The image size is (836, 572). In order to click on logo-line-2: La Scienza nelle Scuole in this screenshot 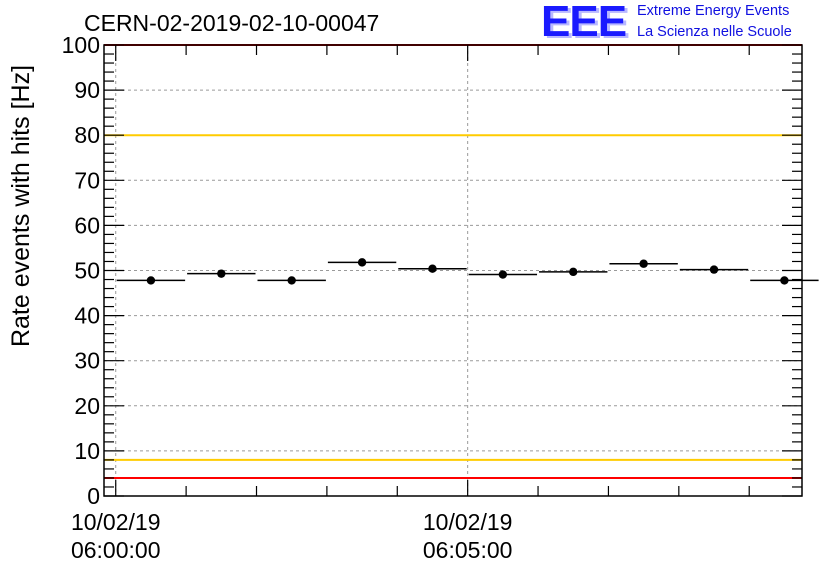, I will do `click(714, 32)`.